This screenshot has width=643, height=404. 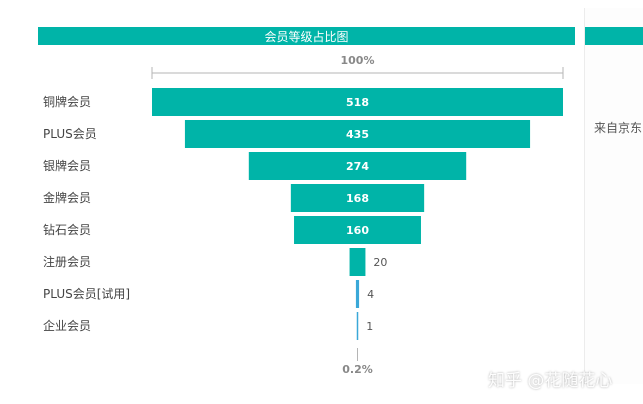 I want to click on value-label: 518, so click(x=357, y=102).